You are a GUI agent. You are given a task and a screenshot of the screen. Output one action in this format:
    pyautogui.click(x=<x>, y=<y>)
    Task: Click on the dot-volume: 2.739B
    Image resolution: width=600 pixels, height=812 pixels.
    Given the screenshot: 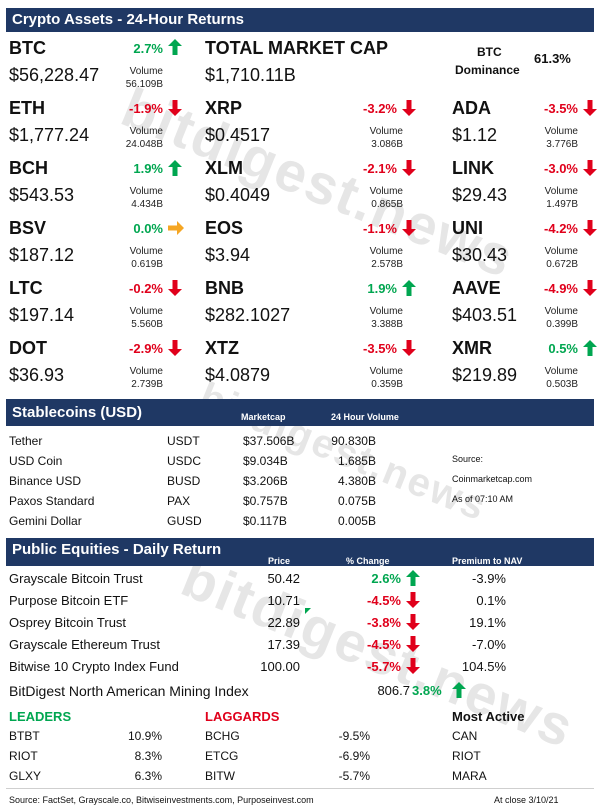 What is the action you would take?
    pyautogui.click(x=147, y=384)
    